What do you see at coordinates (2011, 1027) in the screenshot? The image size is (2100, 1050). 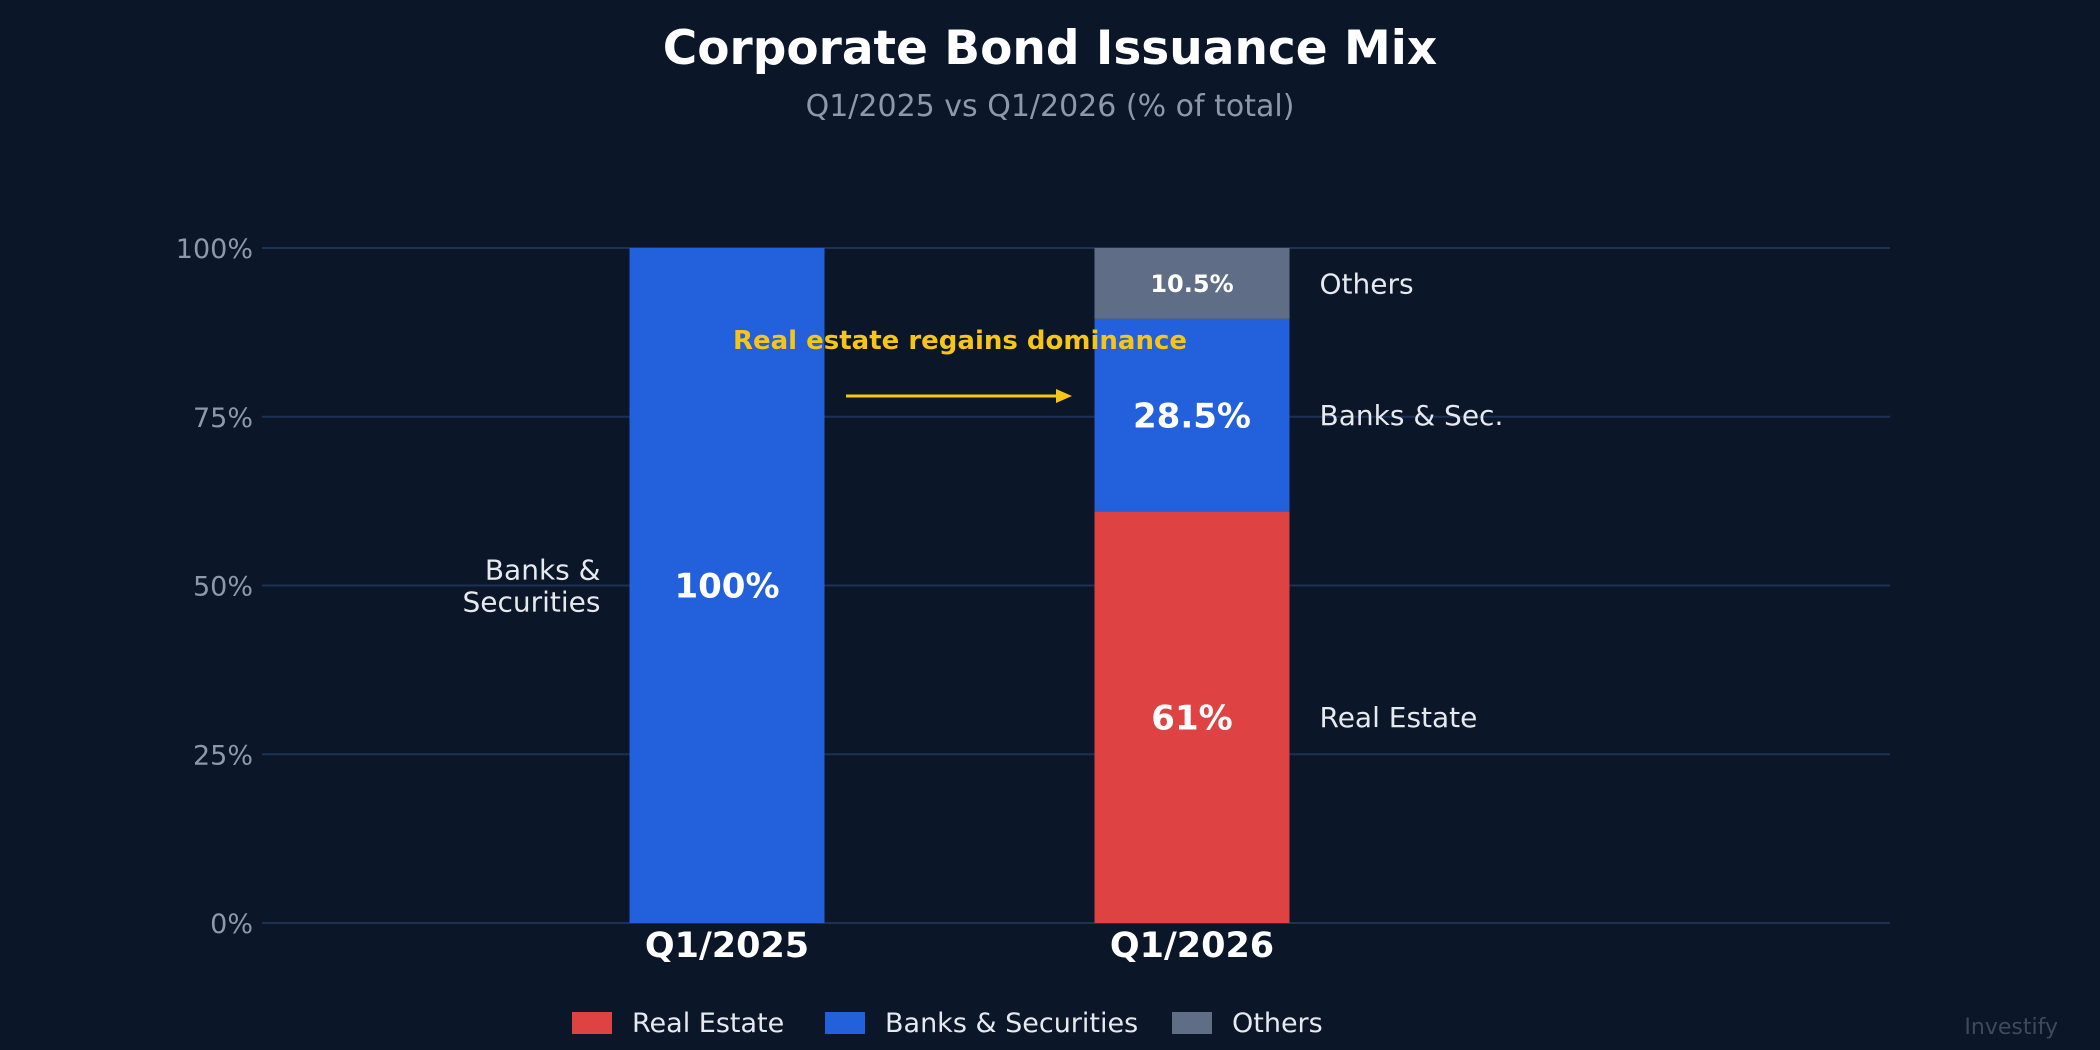 I see `watermark: Investify` at bounding box center [2011, 1027].